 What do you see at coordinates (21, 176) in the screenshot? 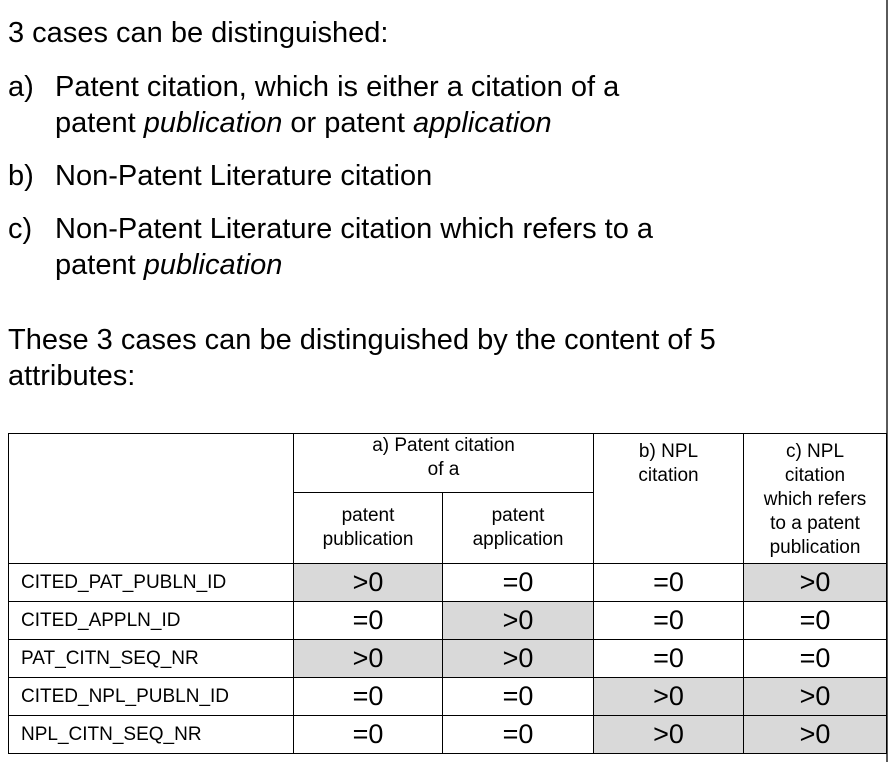
I see `case-b-marker: b)` at bounding box center [21, 176].